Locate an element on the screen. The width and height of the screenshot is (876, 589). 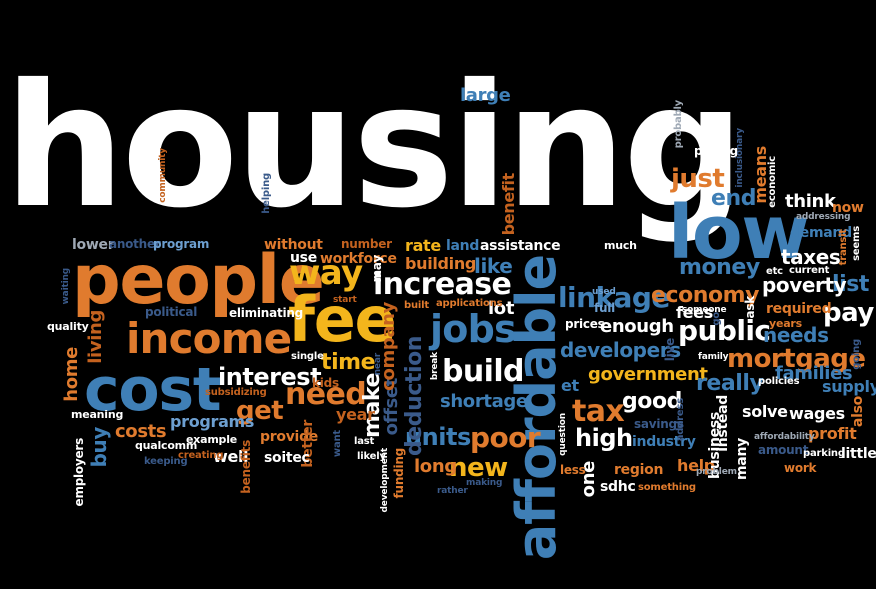
word-community: community is located at coordinates (163, 175).